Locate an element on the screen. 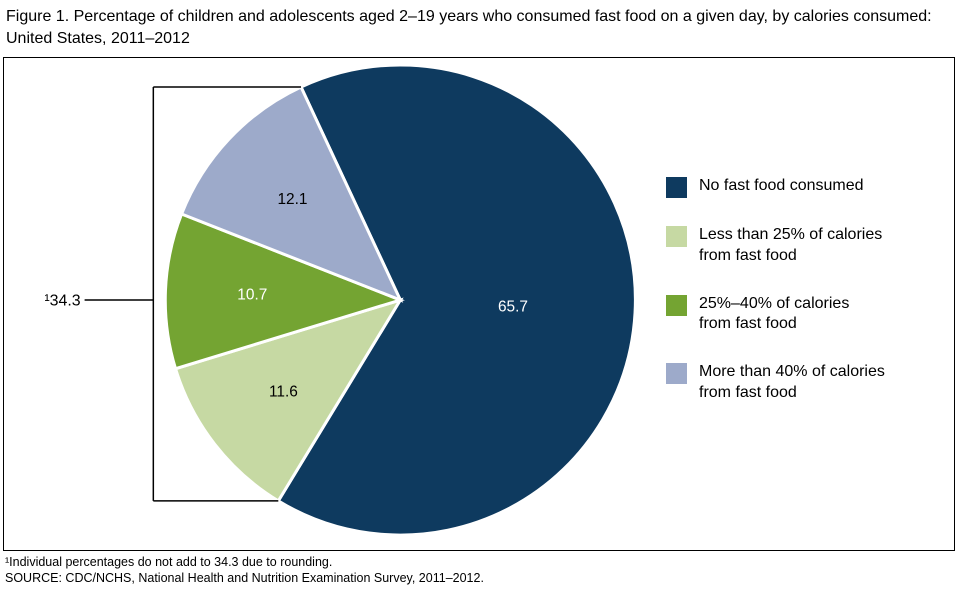 The height and width of the screenshot is (594, 960). legend-label: 25%–40% of calories from fast food is located at coordinates (774, 313).